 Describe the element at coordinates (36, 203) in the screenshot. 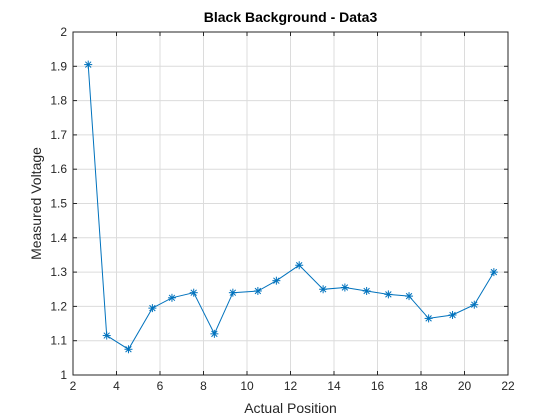

I see `y-axis-label: Measured Voltage` at that location.